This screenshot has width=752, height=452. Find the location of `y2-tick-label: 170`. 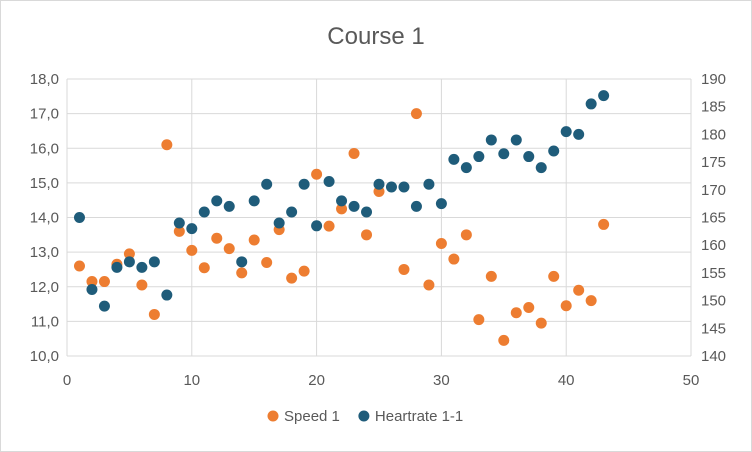

y2-tick-label: 170 is located at coordinates (713, 190).